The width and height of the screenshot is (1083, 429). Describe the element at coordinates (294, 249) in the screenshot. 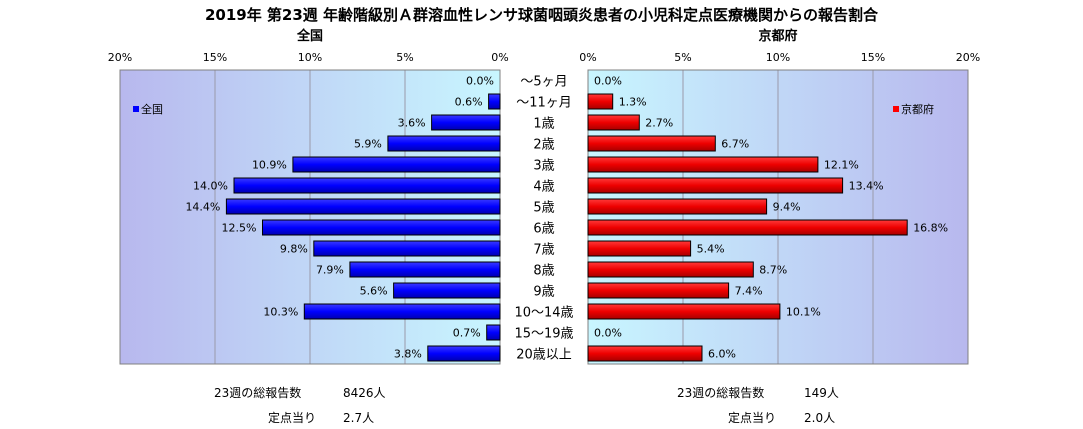

I see `left-data-label: 9.8%` at that location.